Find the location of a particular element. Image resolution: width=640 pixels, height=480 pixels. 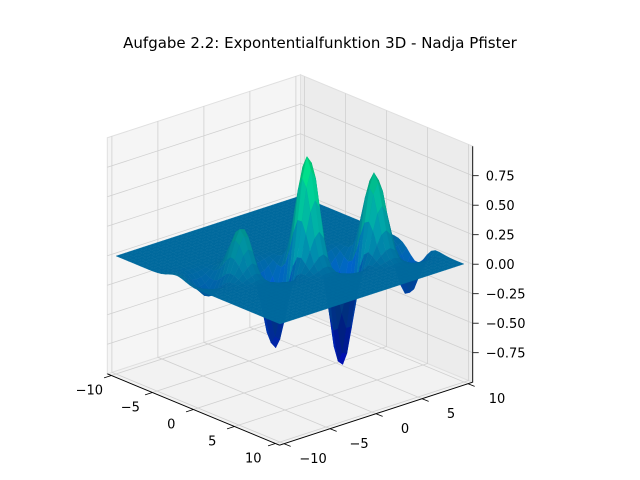

y-tick-label: −5 is located at coordinates (358, 444).